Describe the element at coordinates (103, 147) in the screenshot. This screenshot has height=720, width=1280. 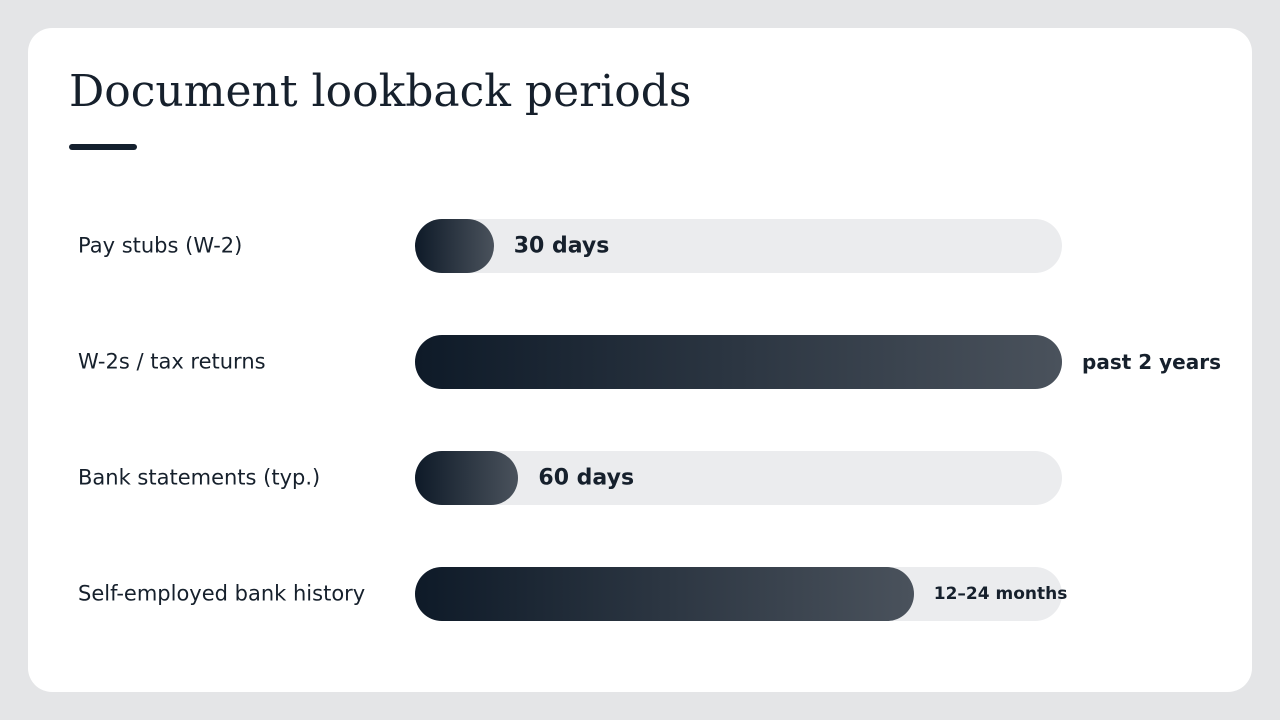
I see `title-underline` at that location.